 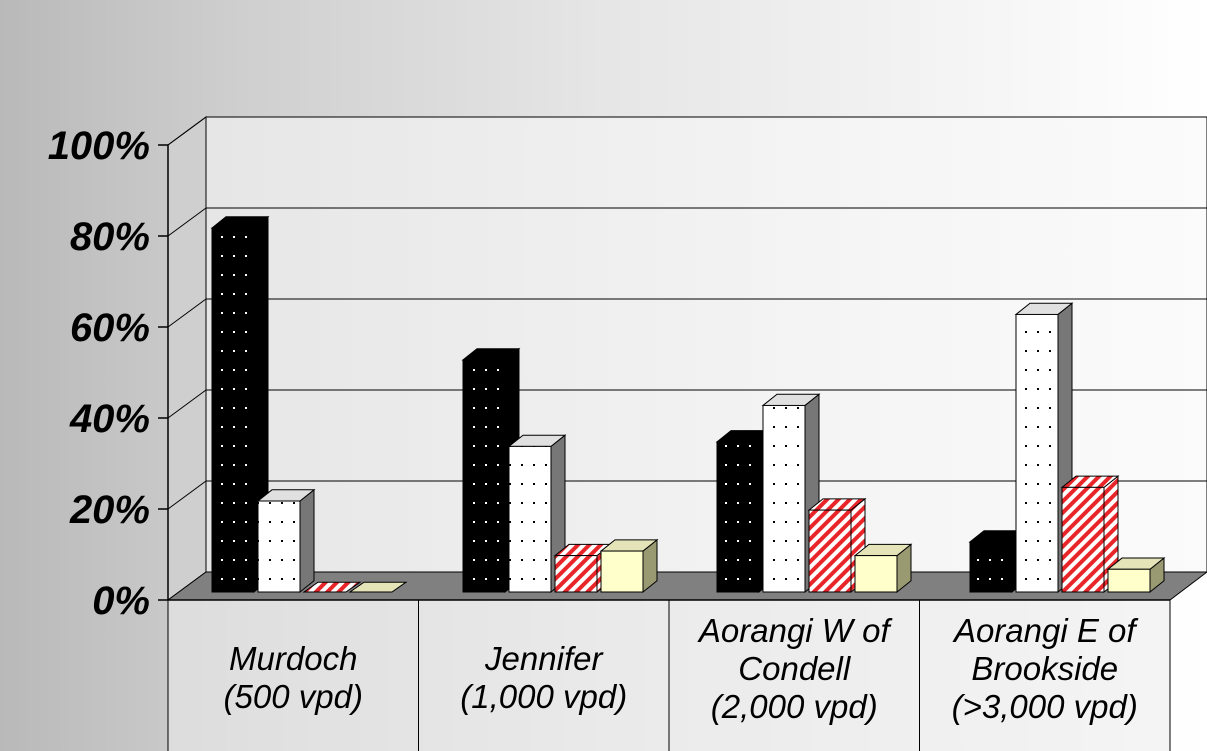 What do you see at coordinates (1044, 668) in the screenshot?
I see `category-label: Brookside` at bounding box center [1044, 668].